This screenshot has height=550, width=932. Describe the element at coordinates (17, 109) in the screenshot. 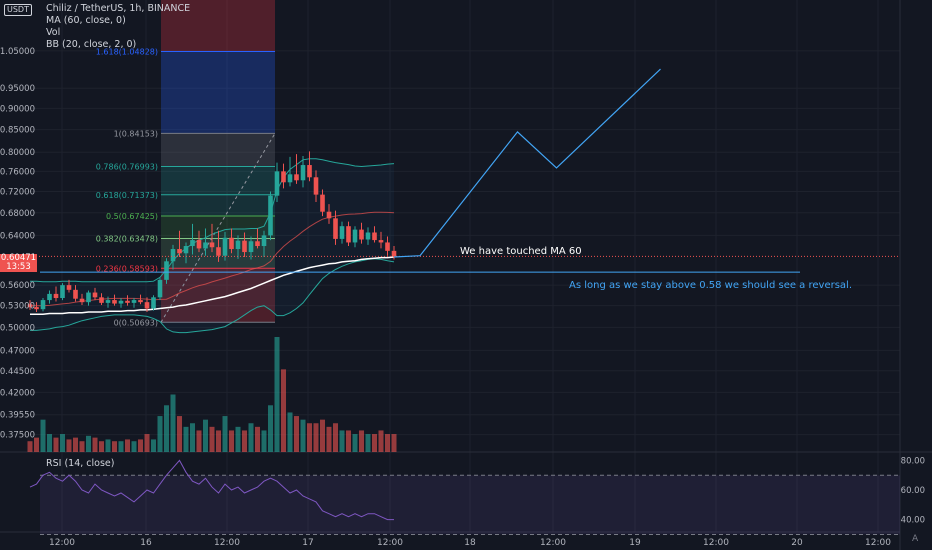

I see `price-tick-label: 0.90000` at that location.